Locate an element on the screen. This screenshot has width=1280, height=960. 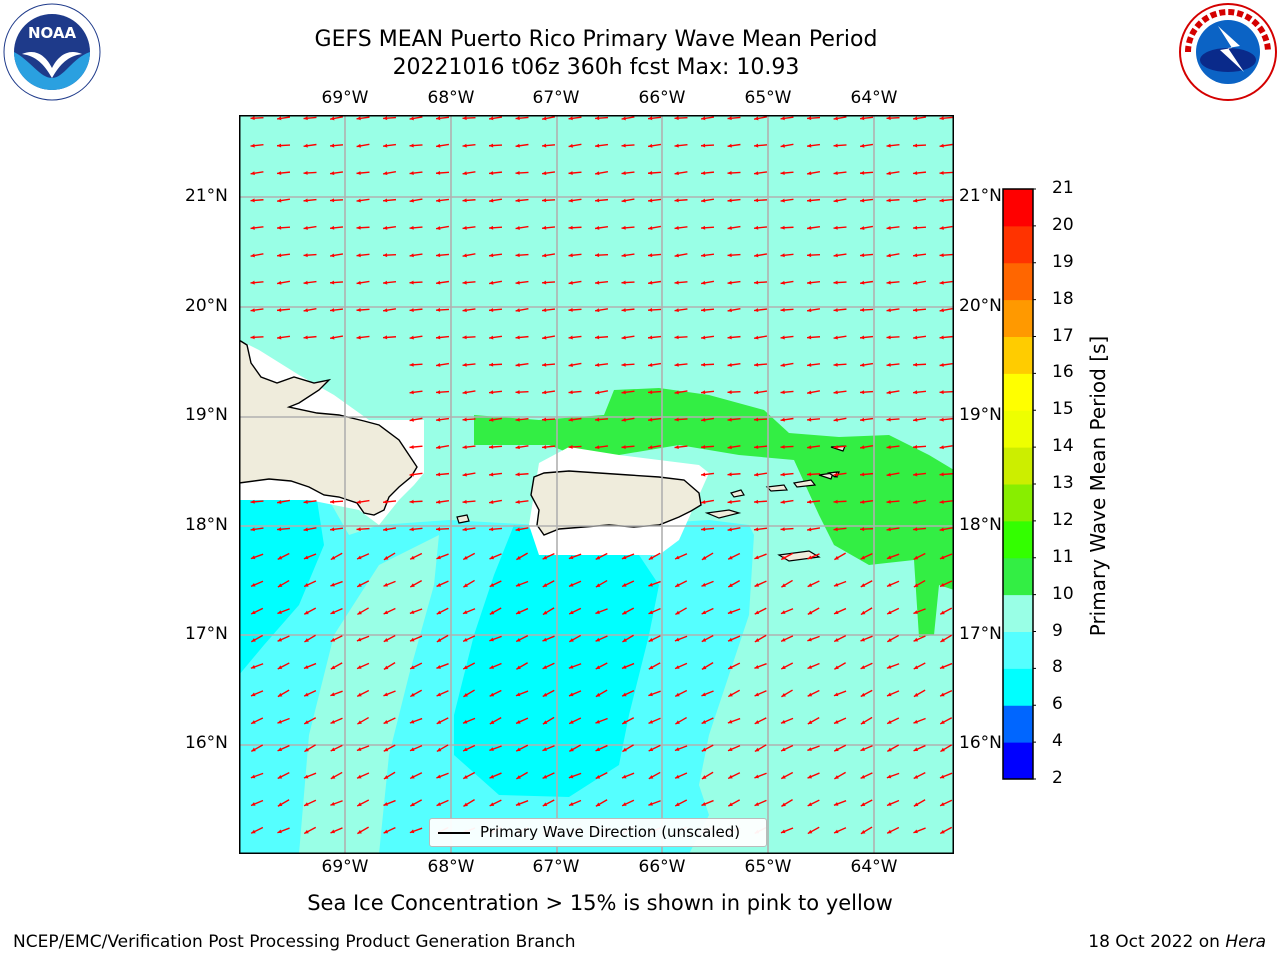
colorbar-segment is located at coordinates (1018, 281).